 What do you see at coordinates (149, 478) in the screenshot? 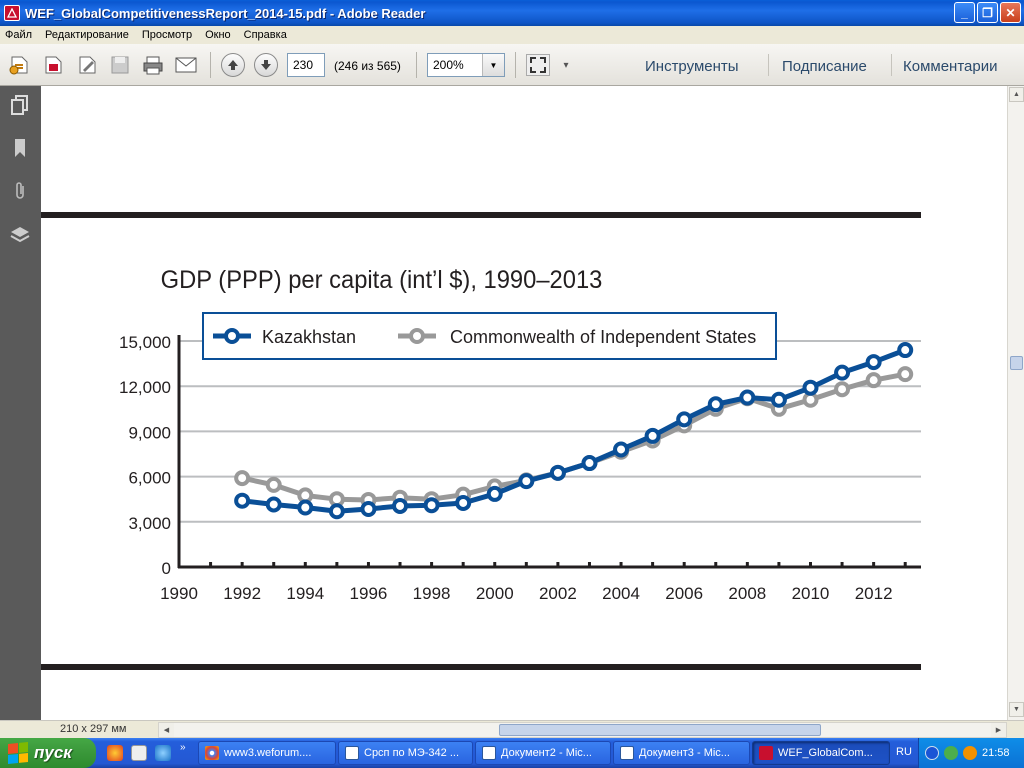
I see `y-tick-label: 6,000` at bounding box center [149, 478].